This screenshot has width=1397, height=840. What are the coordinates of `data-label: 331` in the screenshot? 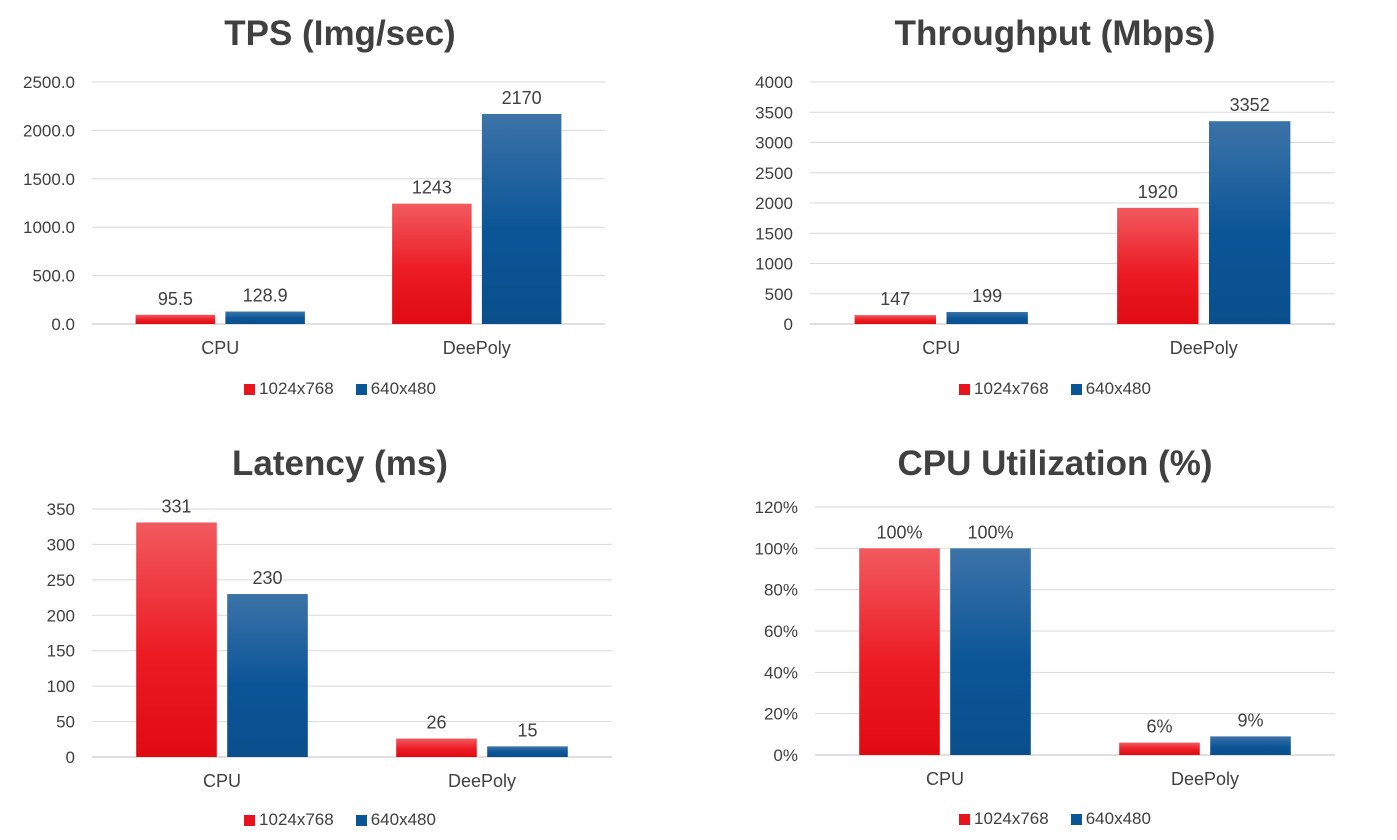 It's located at (176, 506).